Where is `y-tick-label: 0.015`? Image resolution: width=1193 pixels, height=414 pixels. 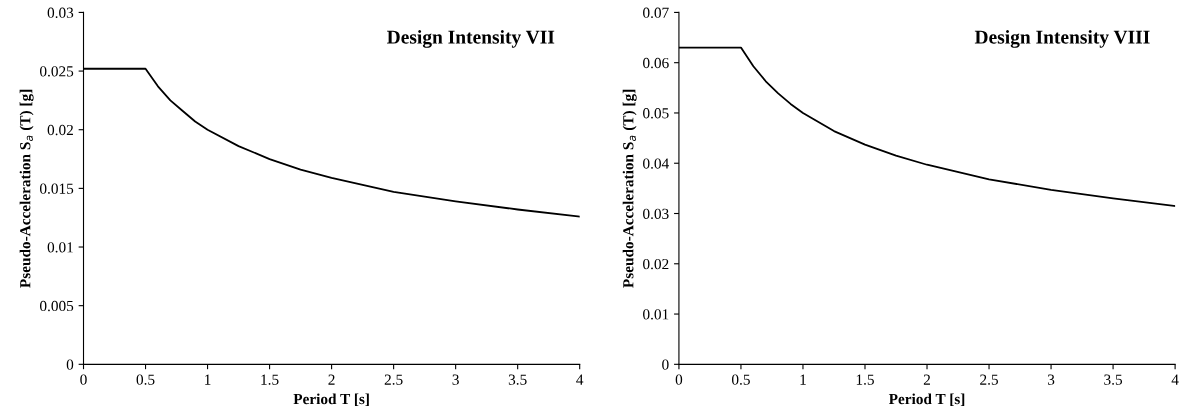
y-tick-label: 0.015 is located at coordinates (57, 188).